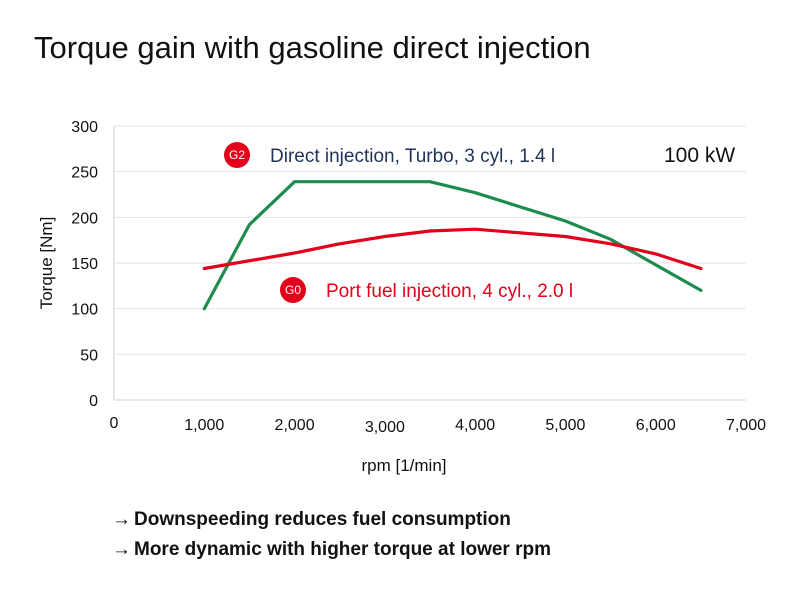  Describe the element at coordinates (84, 127) in the screenshot. I see `y-tick-label: 300` at that location.